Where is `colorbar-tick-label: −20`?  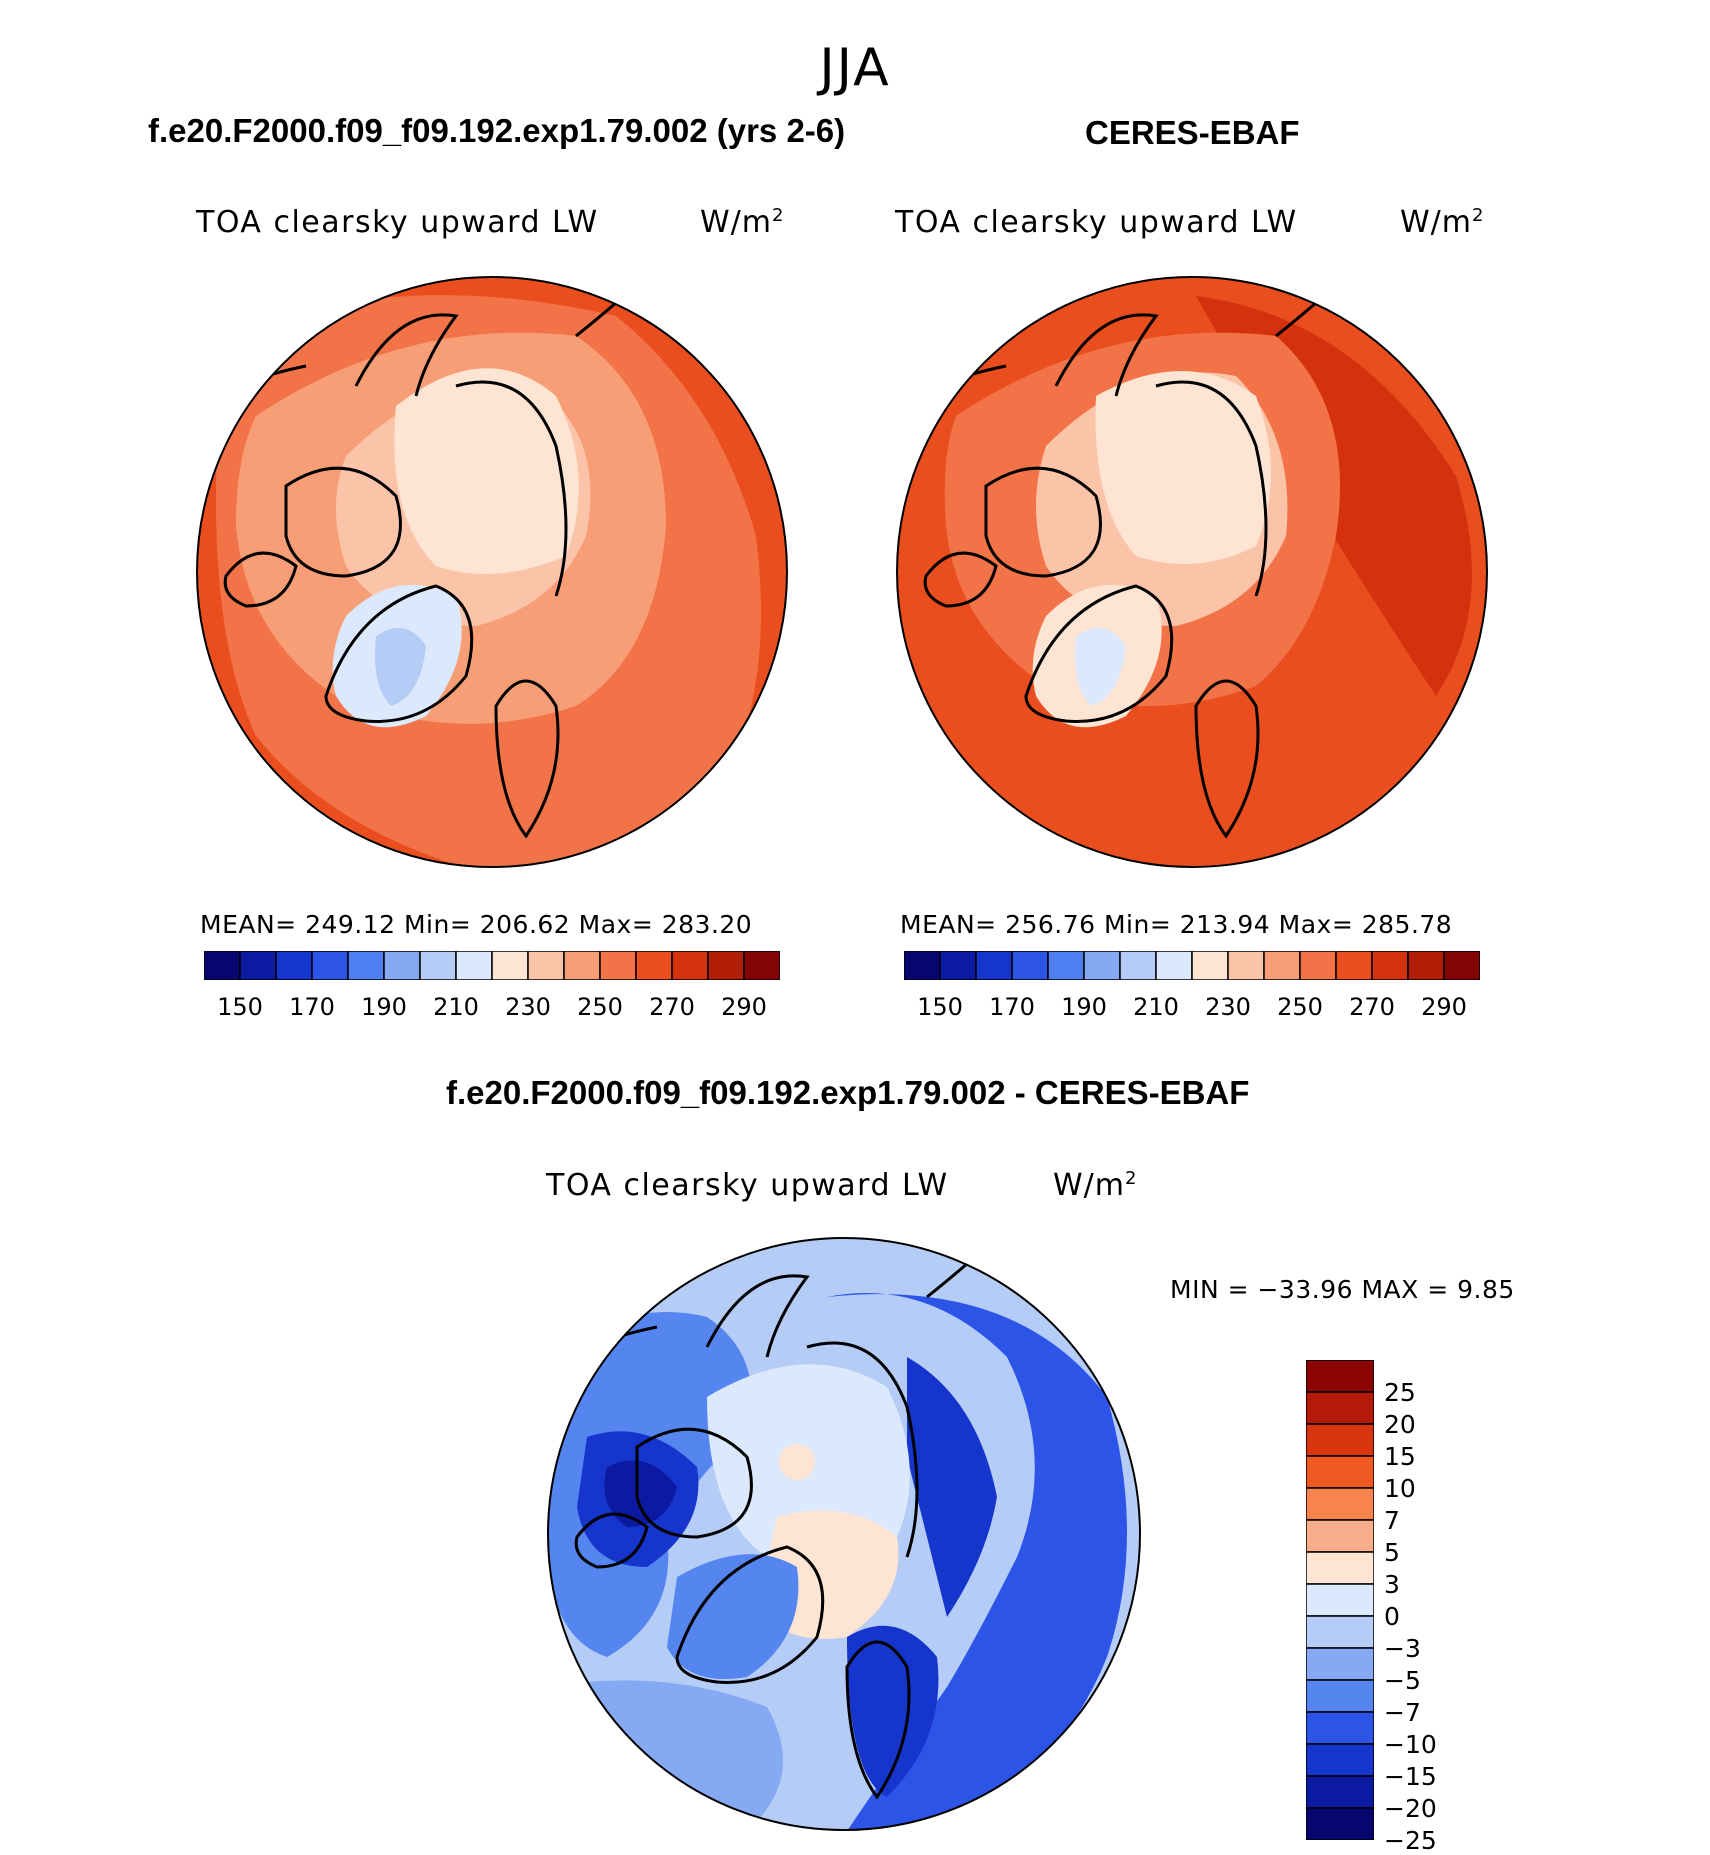 colorbar-tick-label: −20 is located at coordinates (1410, 1808).